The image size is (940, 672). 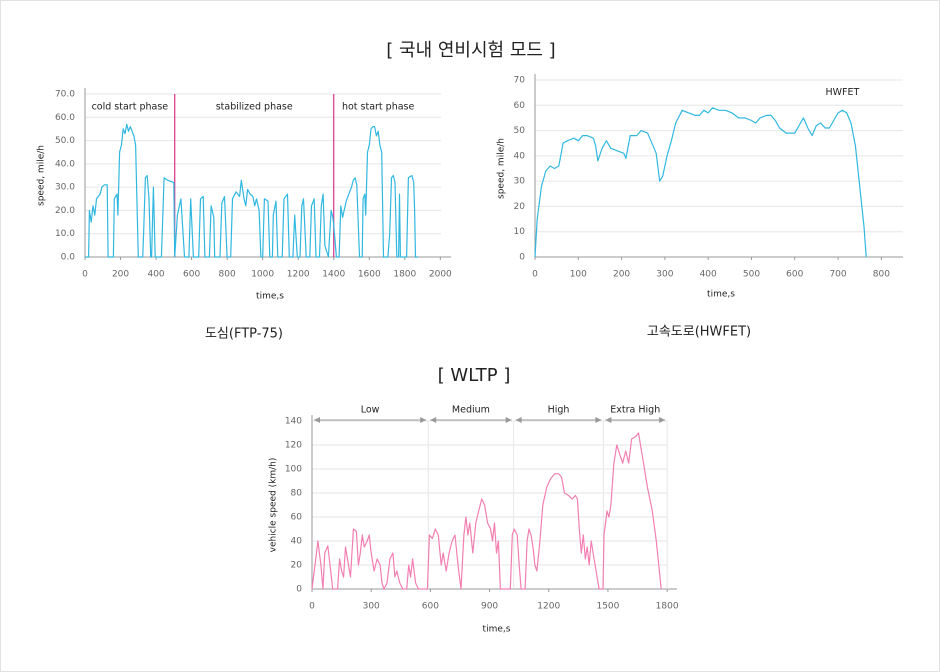 What do you see at coordinates (274, 505) in the screenshot?
I see `y-axis-label: vehicle speed (km/h)` at bounding box center [274, 505].